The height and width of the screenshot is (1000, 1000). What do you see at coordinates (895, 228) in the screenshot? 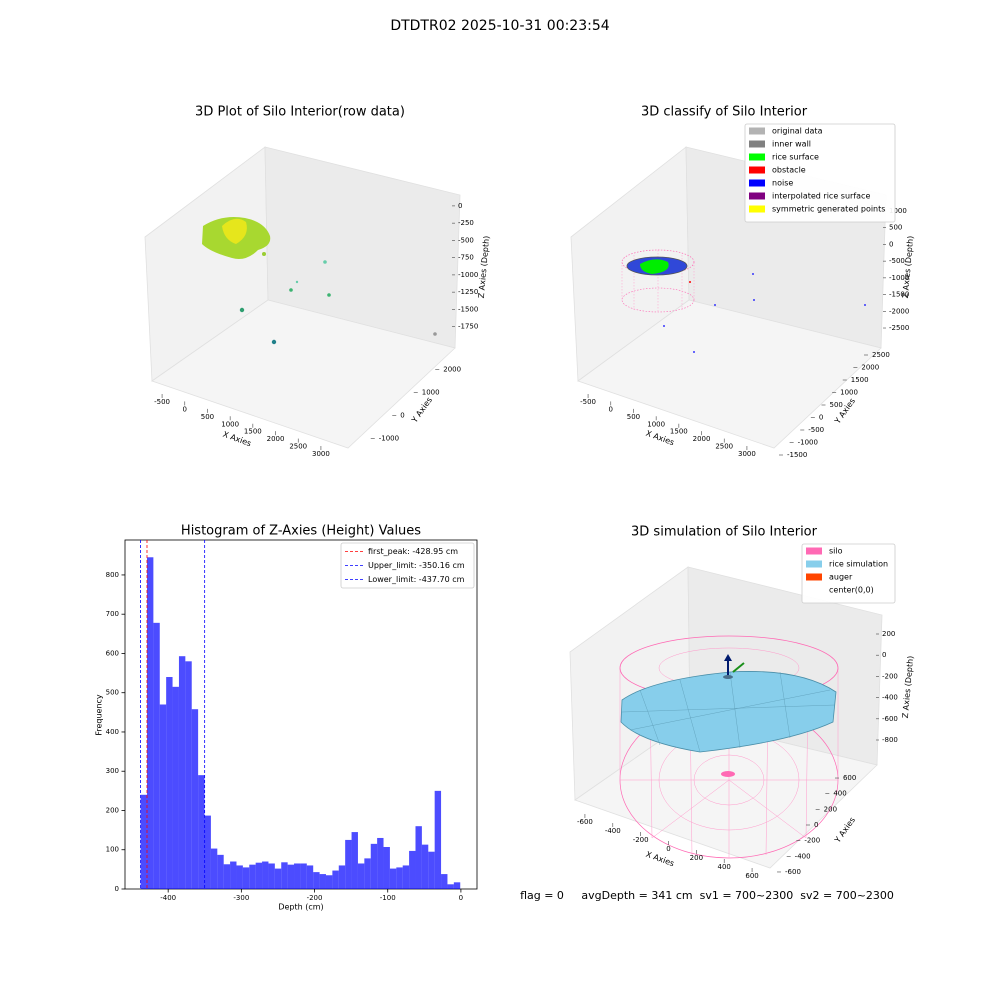
I see `z-tick-label: 500` at bounding box center [895, 228].